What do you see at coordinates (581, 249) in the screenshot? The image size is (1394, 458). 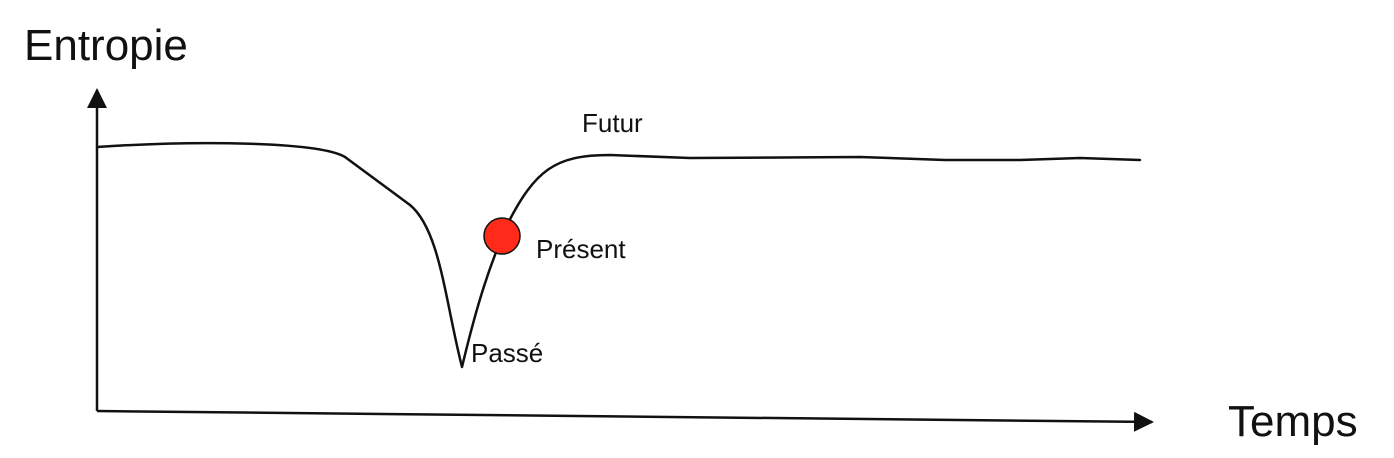 I see `present-label: Présent` at bounding box center [581, 249].